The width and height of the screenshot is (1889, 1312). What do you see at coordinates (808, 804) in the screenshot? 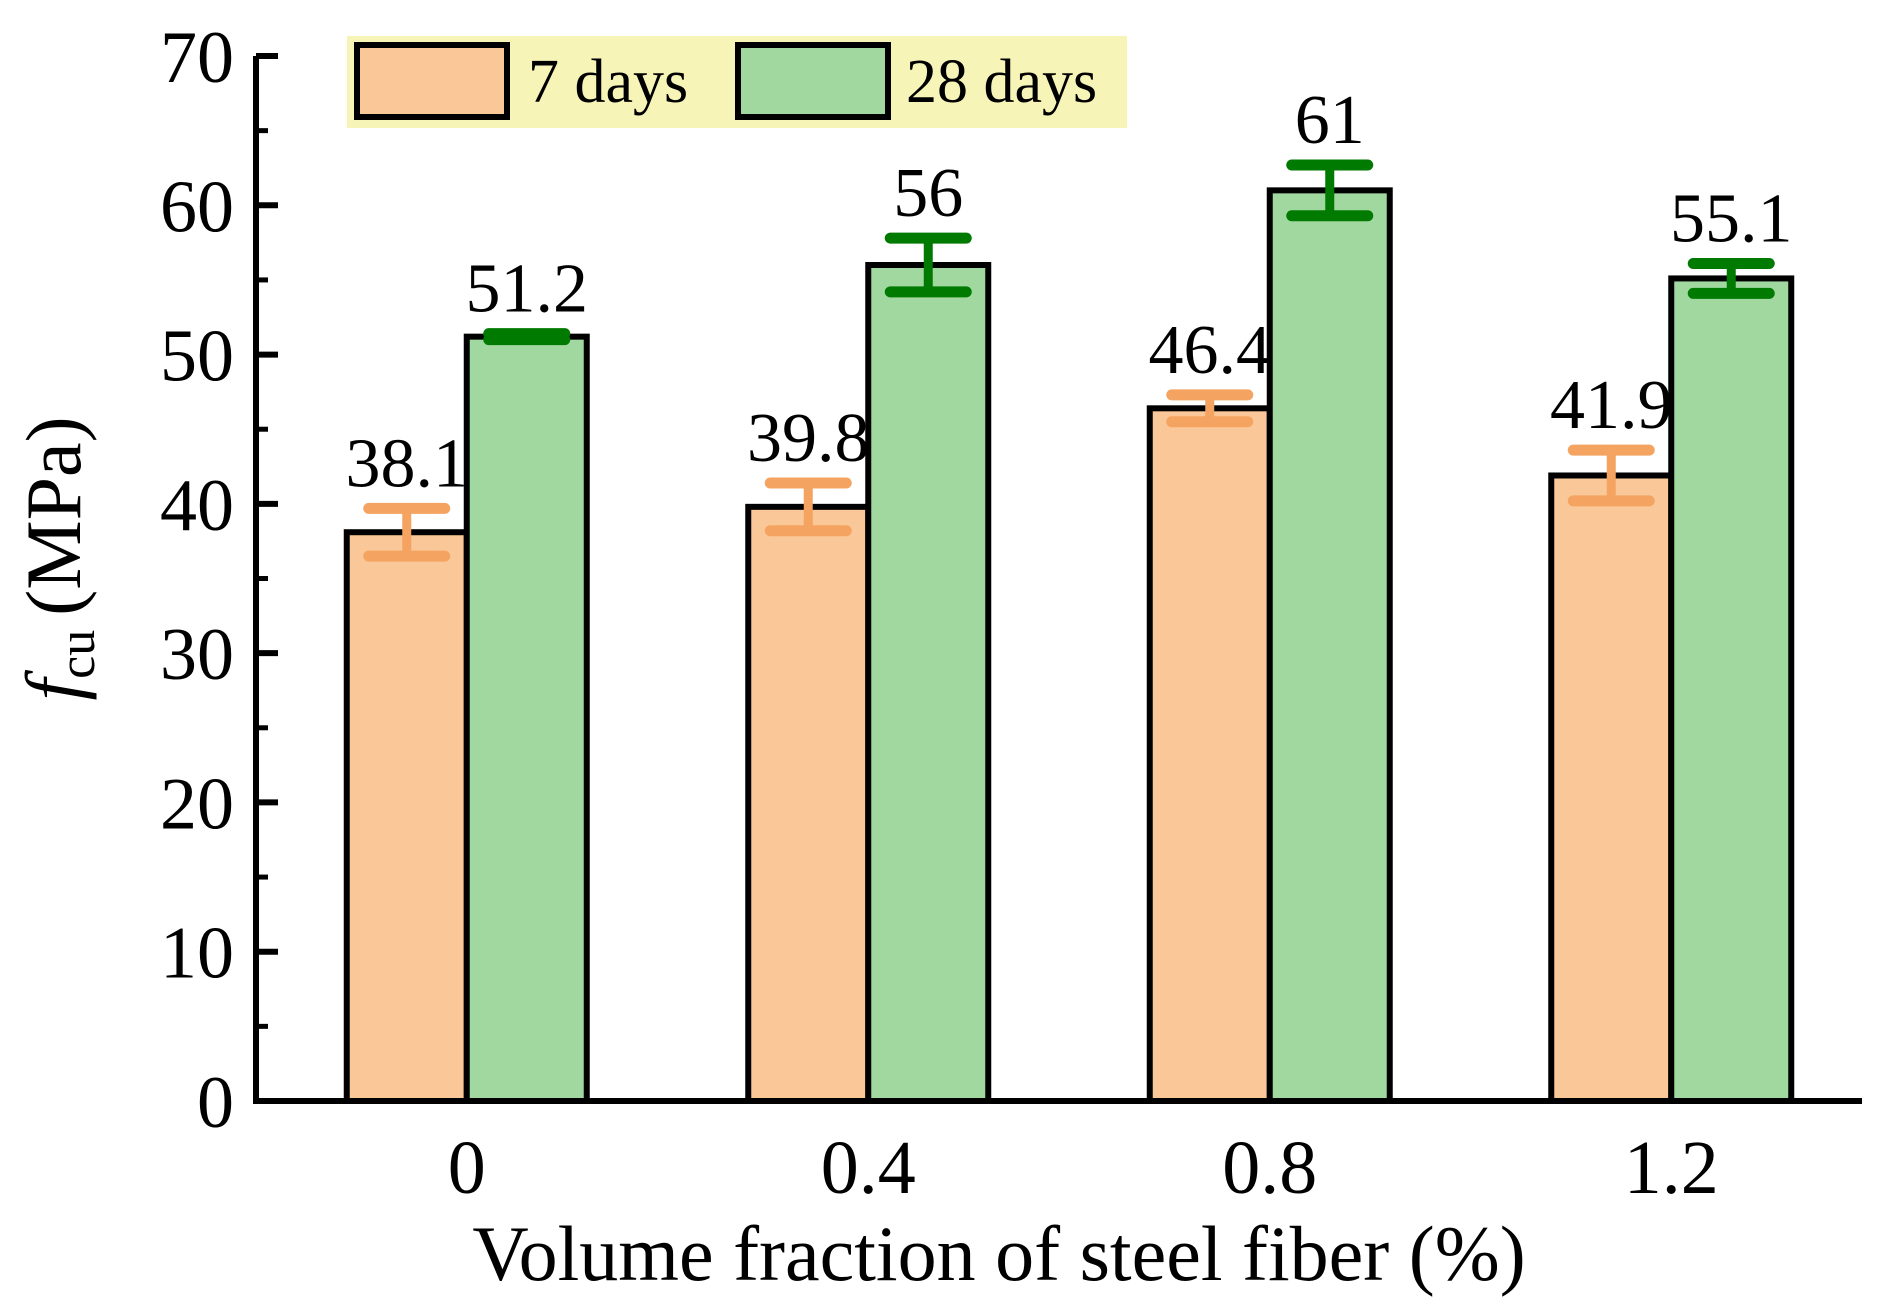
I see `bar-7-days-0.4` at bounding box center [808, 804].